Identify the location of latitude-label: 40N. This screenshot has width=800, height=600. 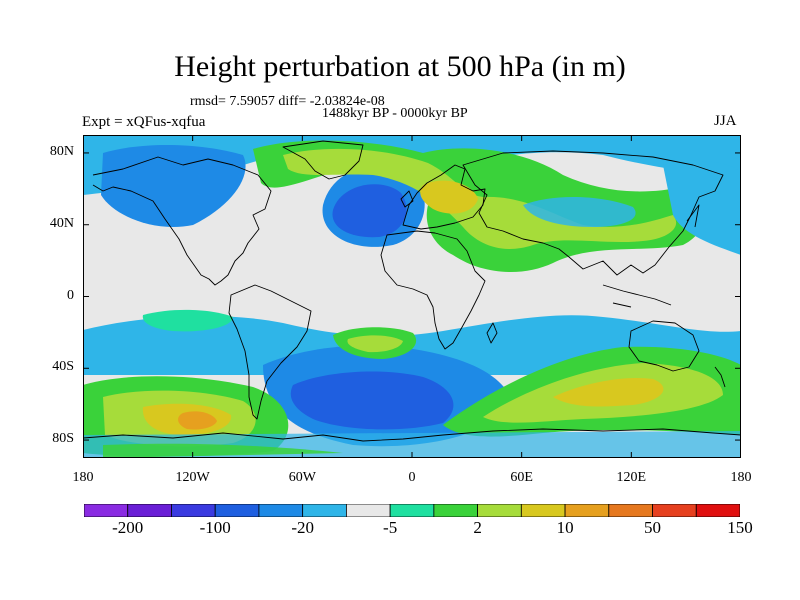
(61, 223).